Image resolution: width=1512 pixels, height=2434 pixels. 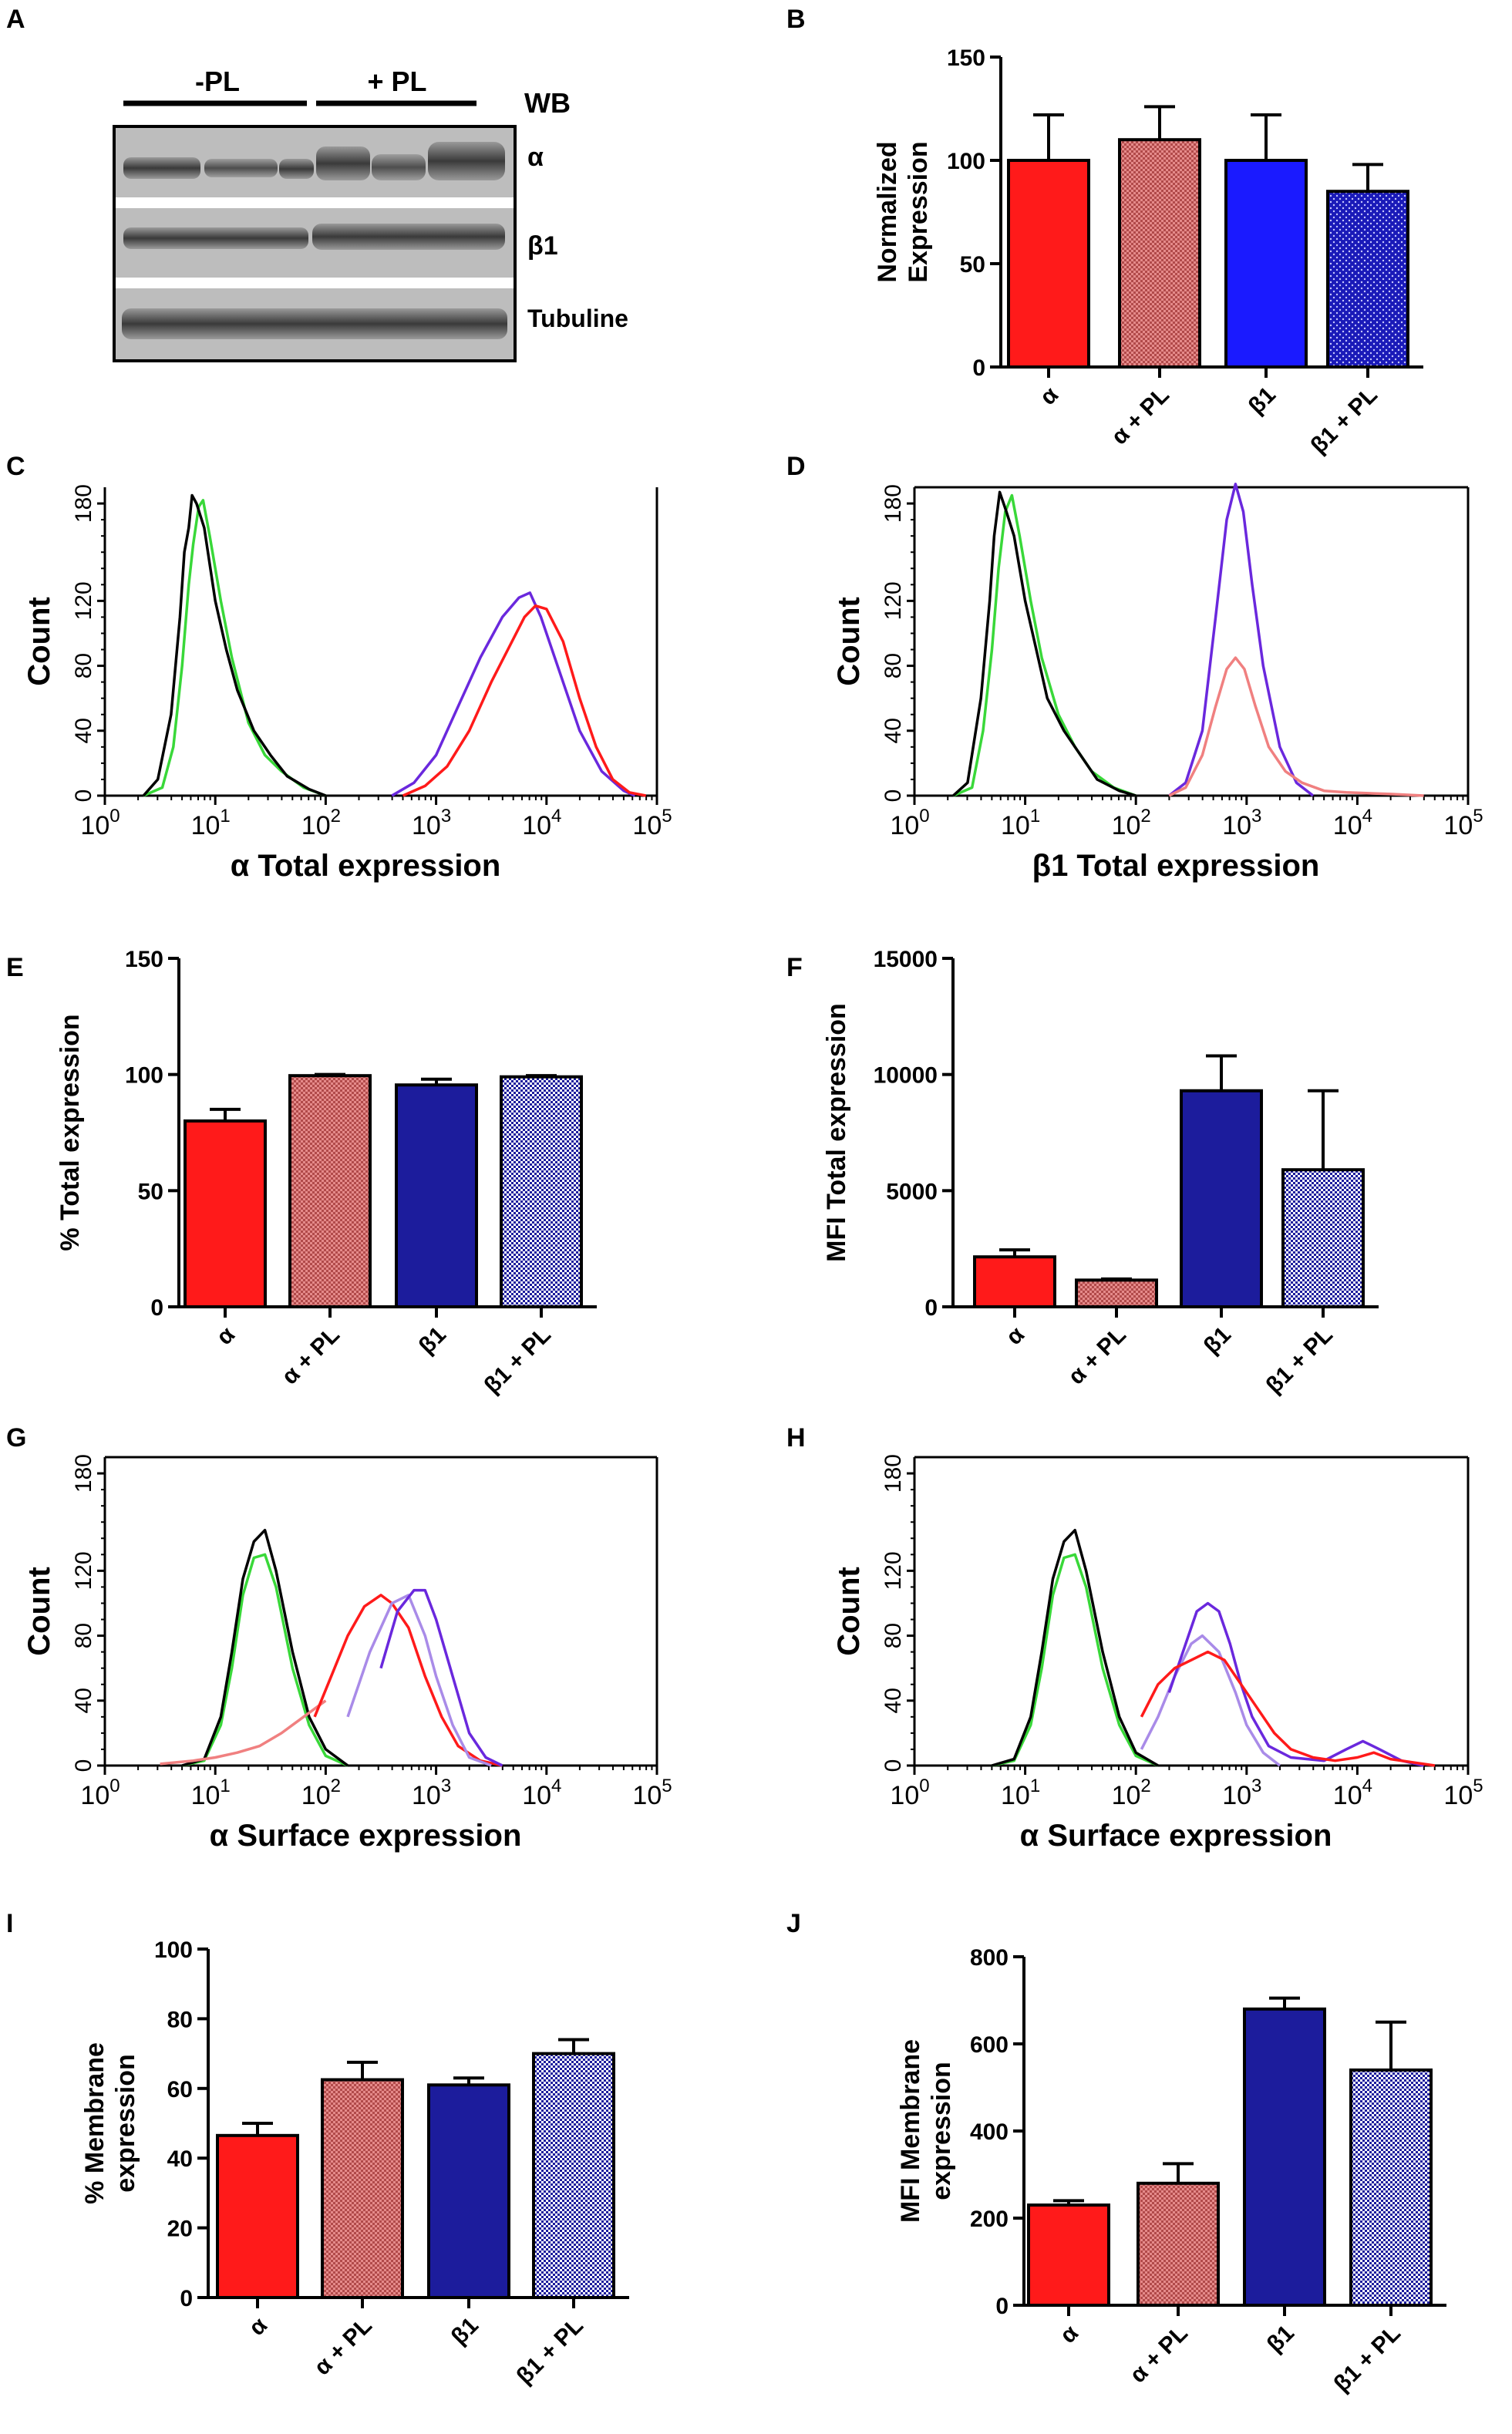 I want to click on series-line-lavender, so click(x=1210, y=1701).